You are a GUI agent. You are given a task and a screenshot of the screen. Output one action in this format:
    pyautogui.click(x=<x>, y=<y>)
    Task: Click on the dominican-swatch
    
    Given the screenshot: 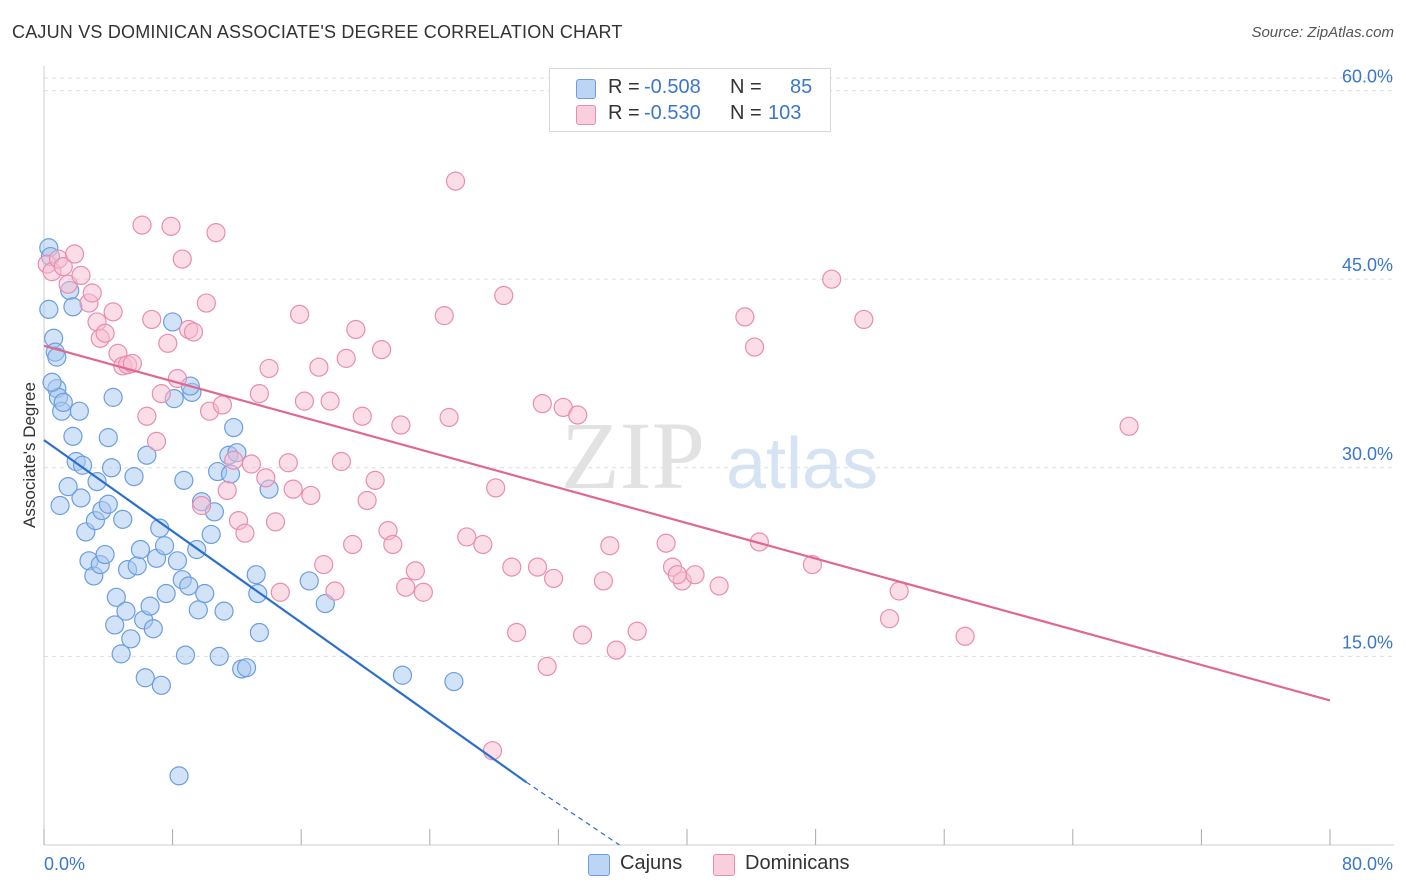 What is the action you would take?
    pyautogui.click(x=586, y=115)
    